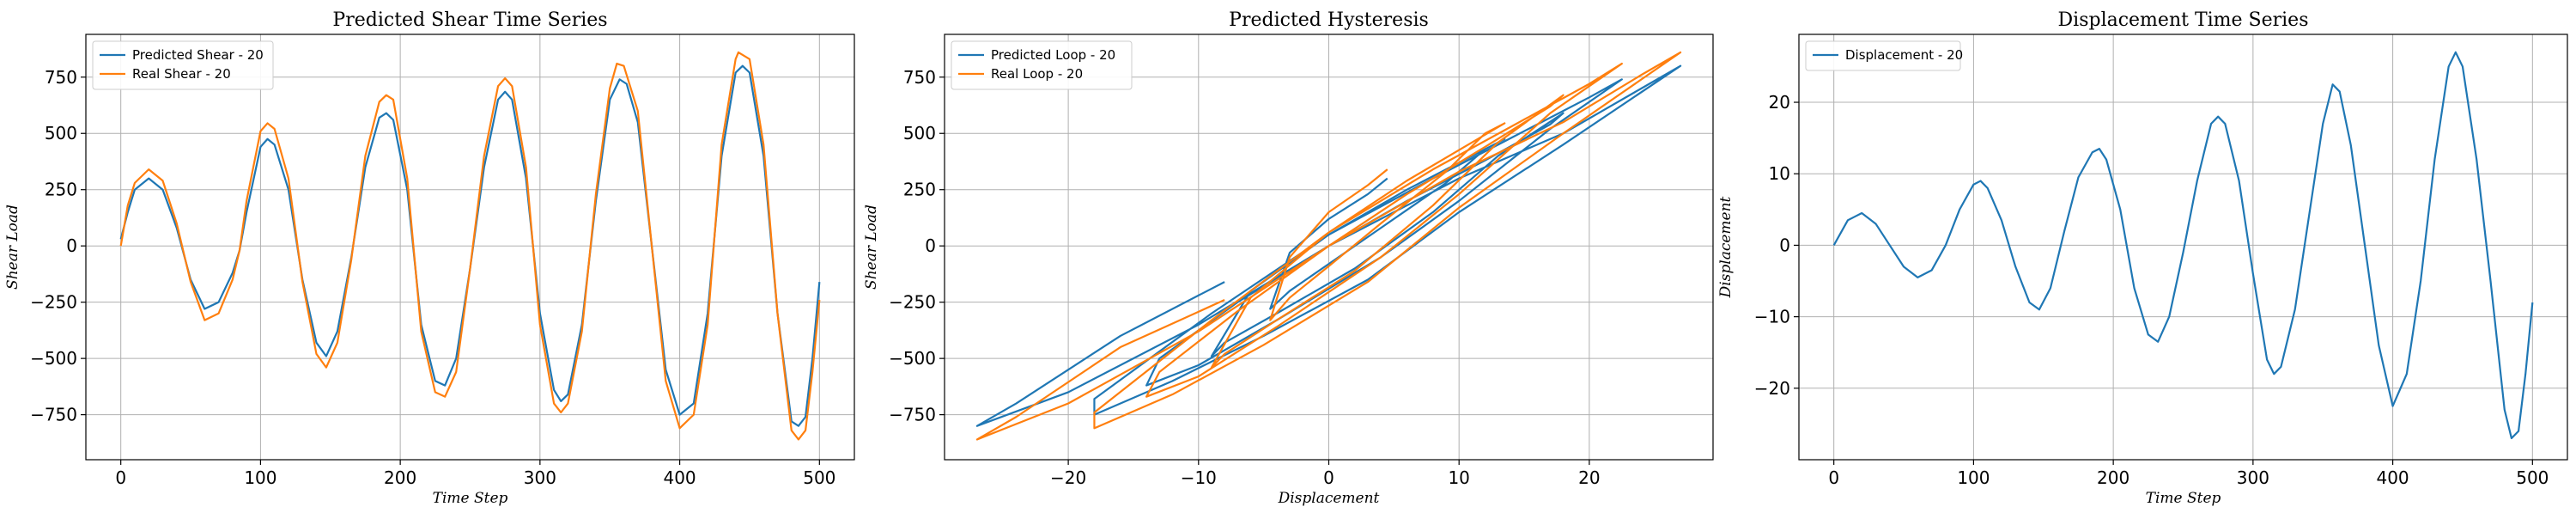  Describe the element at coordinates (1772, 388) in the screenshot. I see `y-tick-label: −20` at that location.